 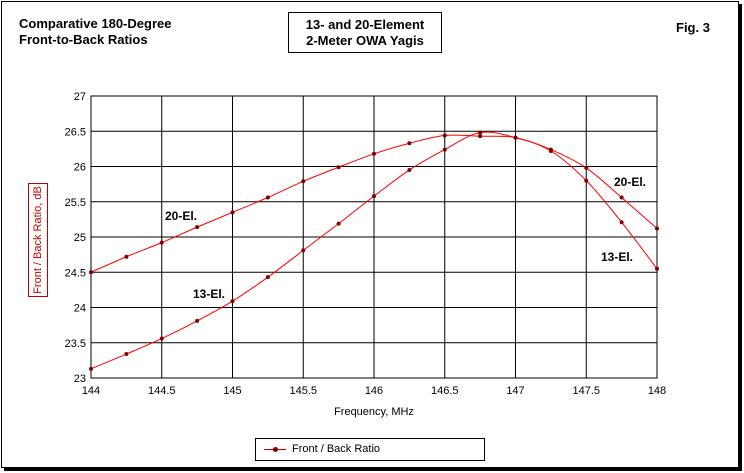 I want to click on y-tick-label-1: 23.5, so click(x=75, y=344).